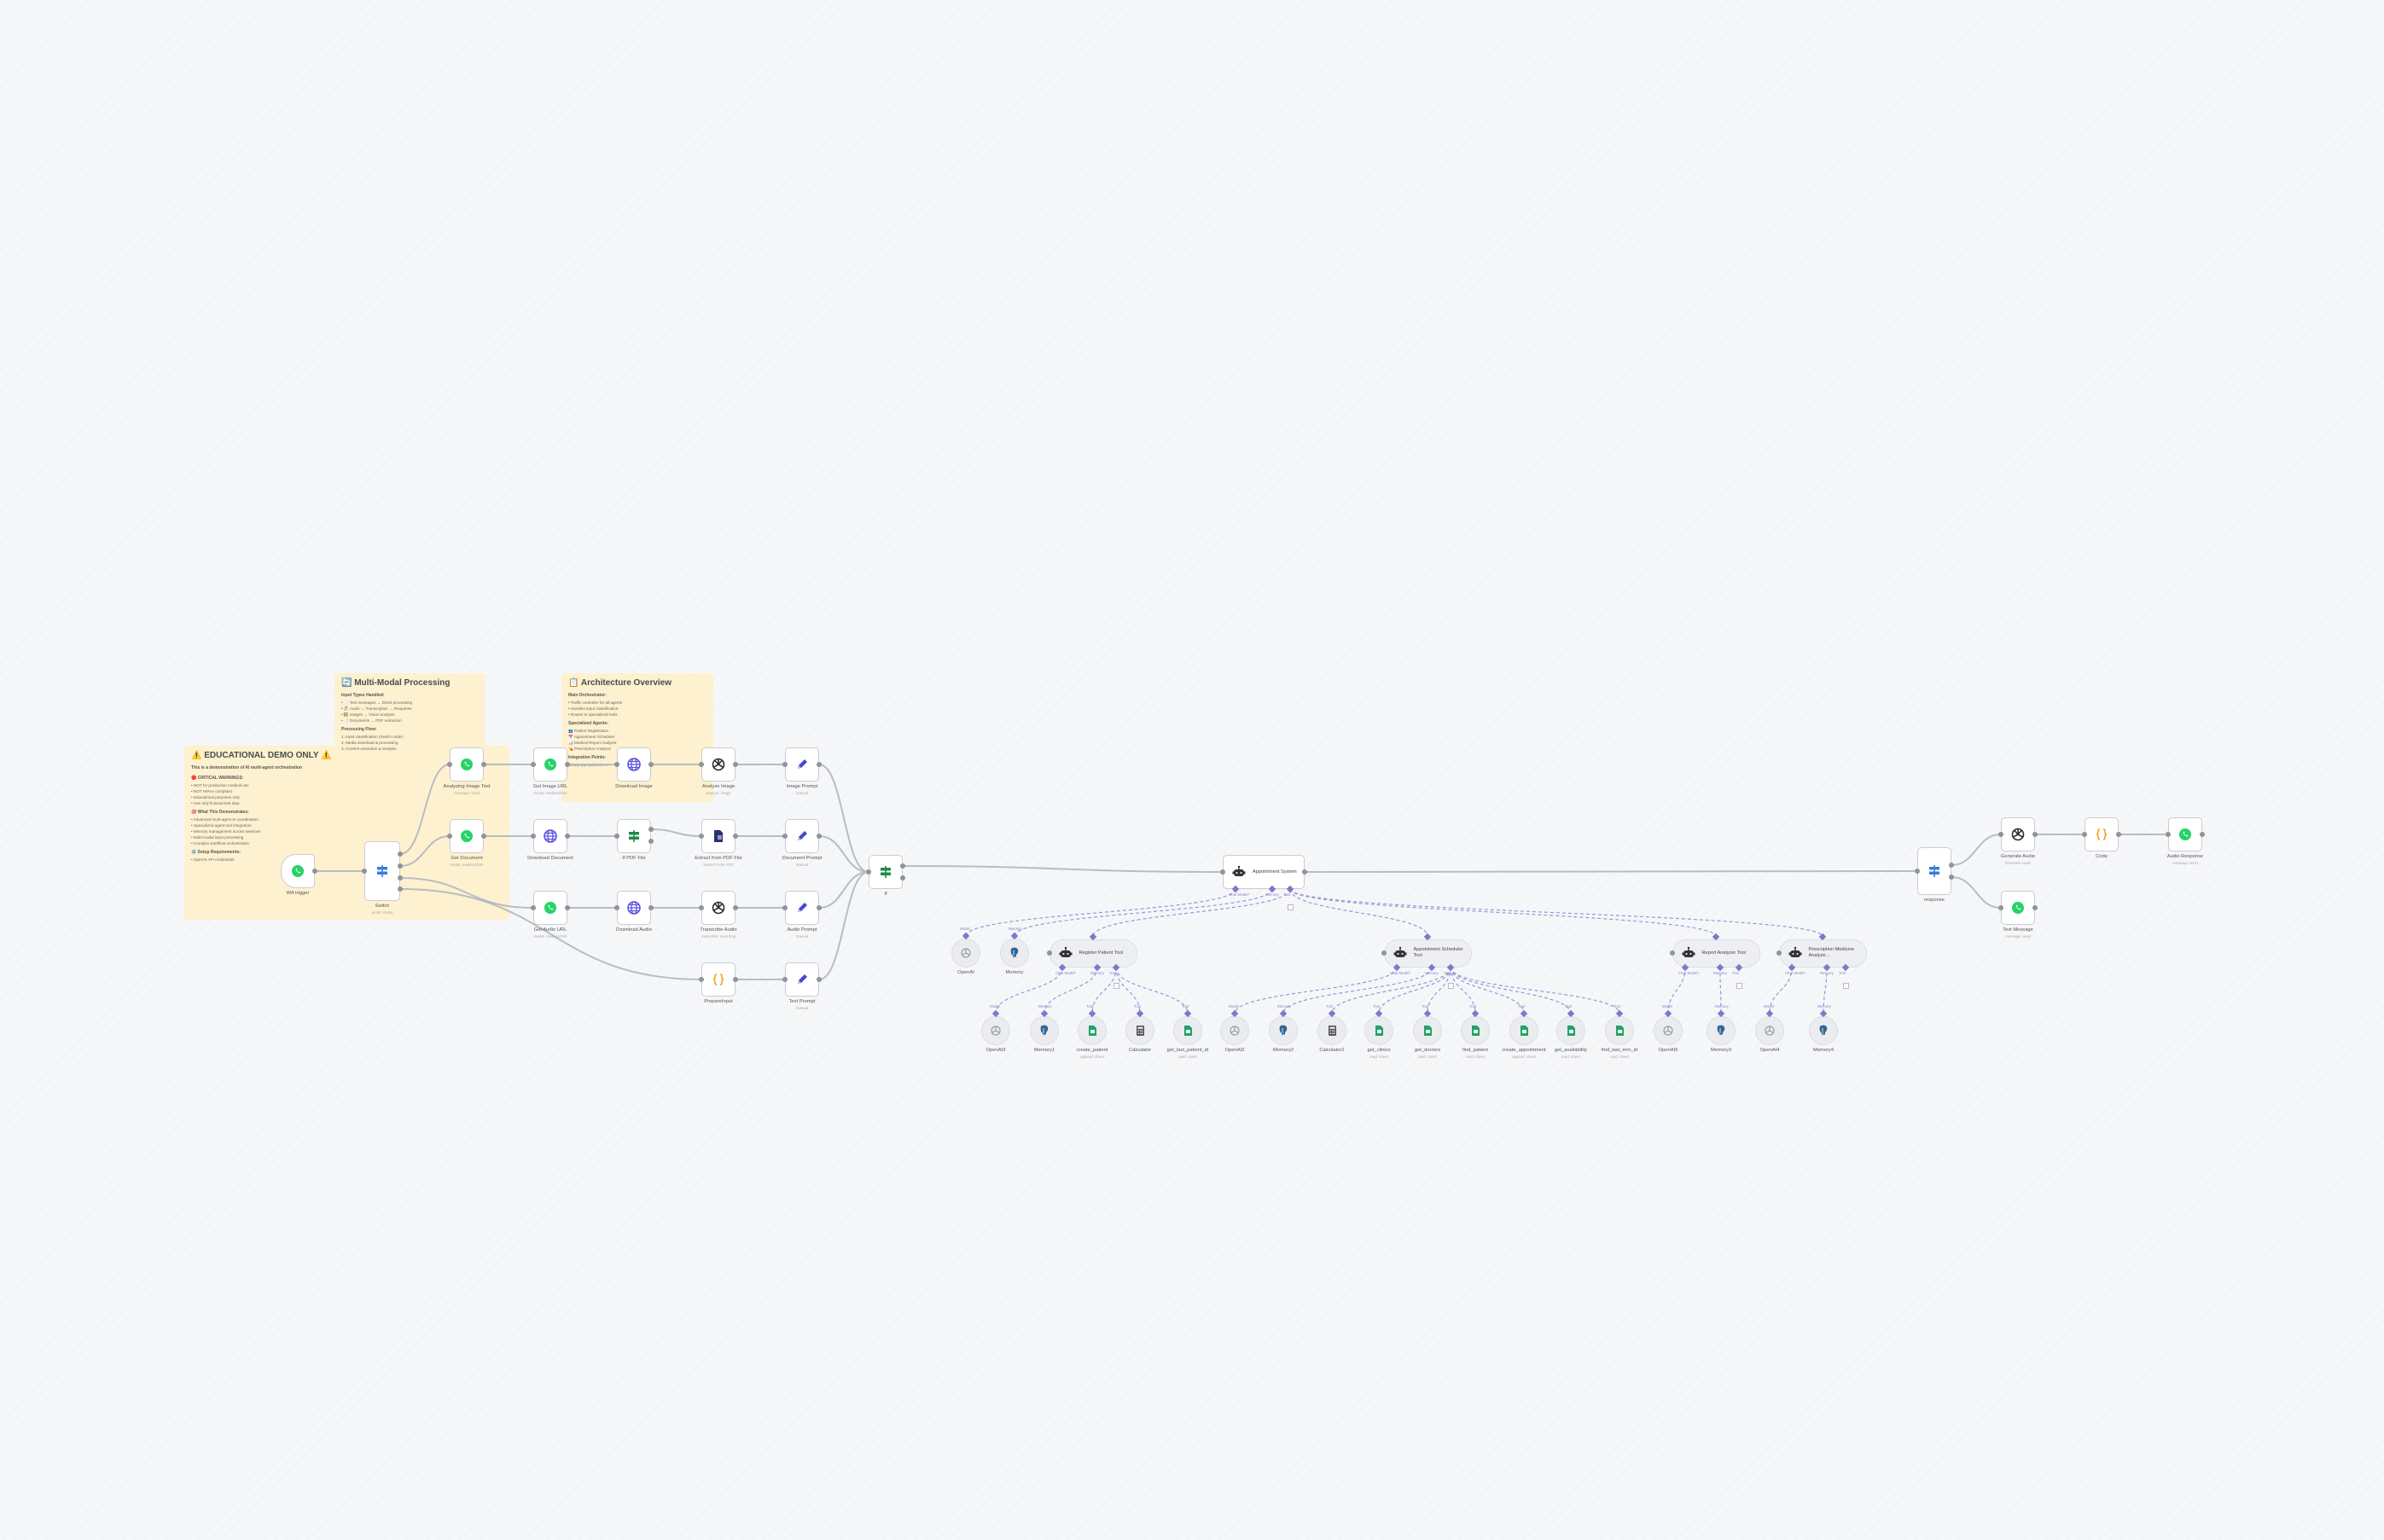 This screenshot has width=2384, height=1540. What do you see at coordinates (1187, 1030) in the screenshot?
I see `node-get-last-patient-id` at bounding box center [1187, 1030].